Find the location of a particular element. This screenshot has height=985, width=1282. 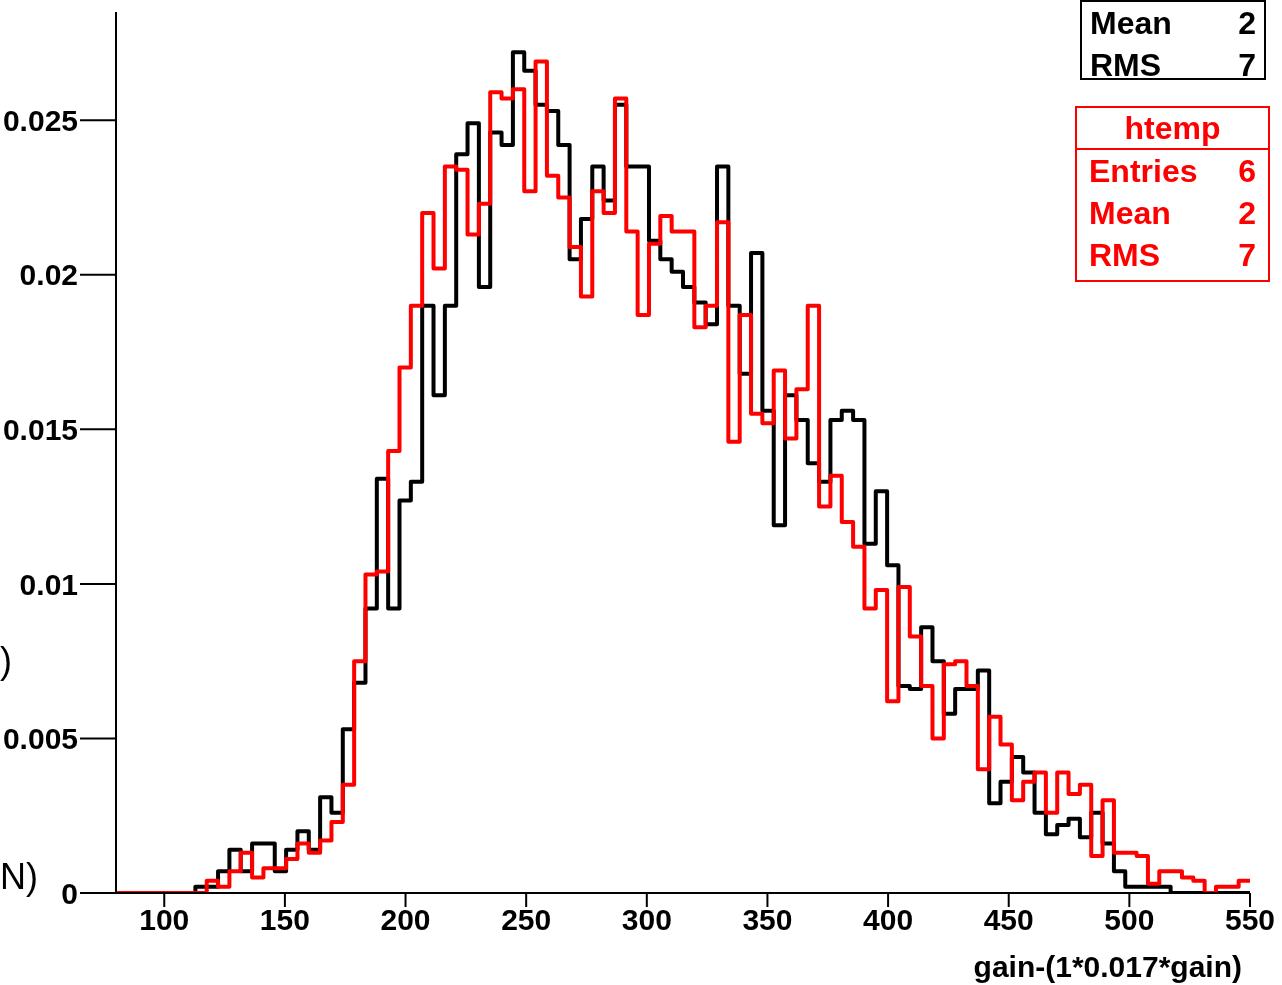

x-tick-label: 100 is located at coordinates (164, 920).